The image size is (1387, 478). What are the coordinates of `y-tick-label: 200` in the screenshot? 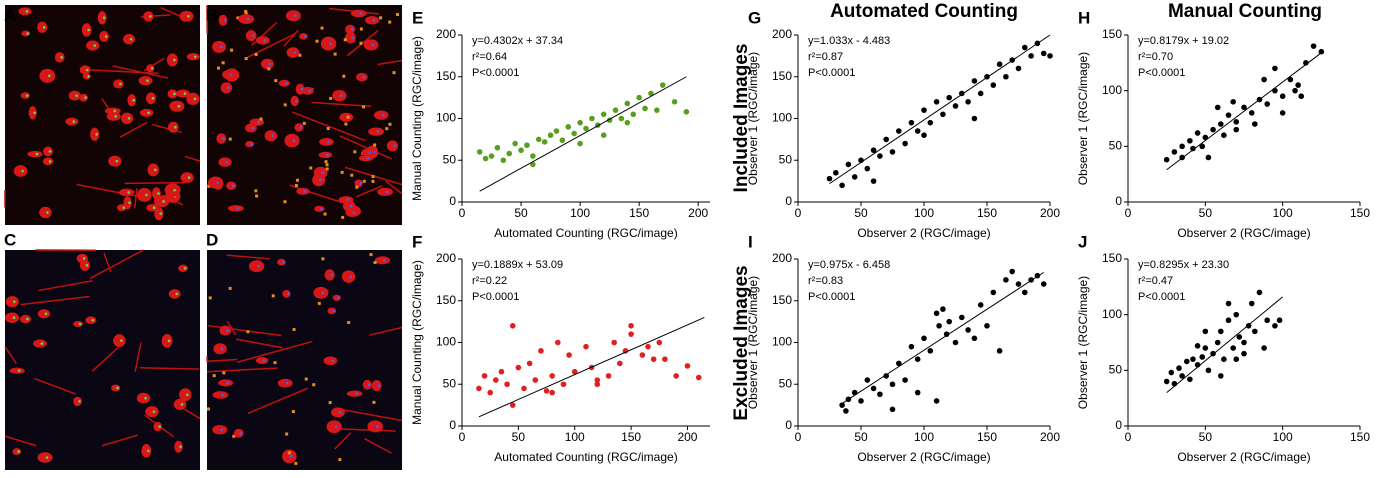 It's located at (782, 34).